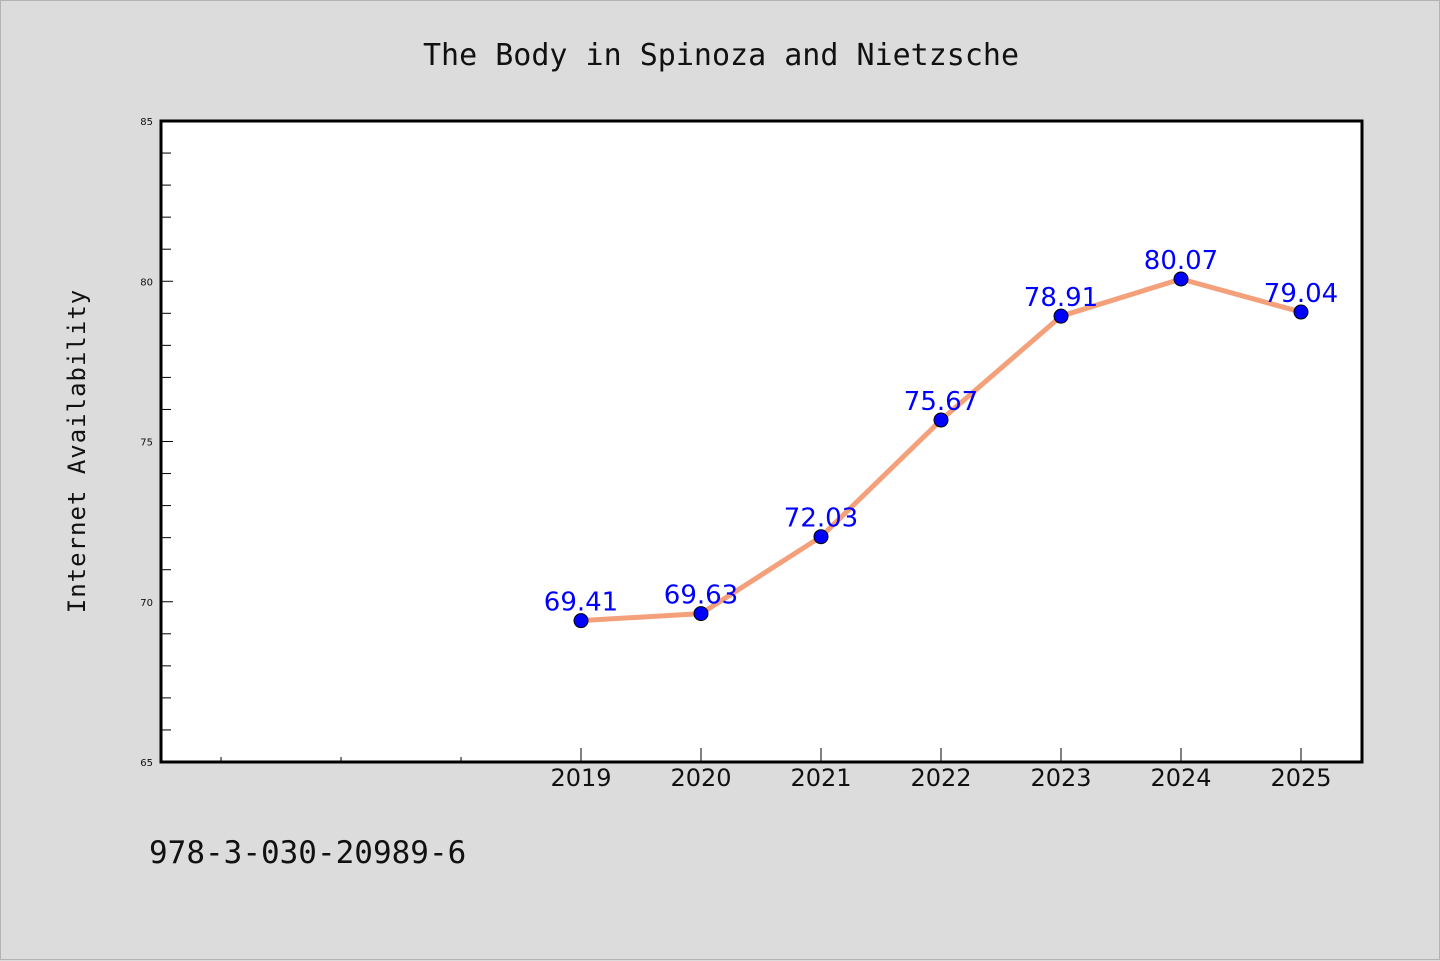  What do you see at coordinates (146, 603) in the screenshot?
I see `y-tick-label: 70` at bounding box center [146, 603].